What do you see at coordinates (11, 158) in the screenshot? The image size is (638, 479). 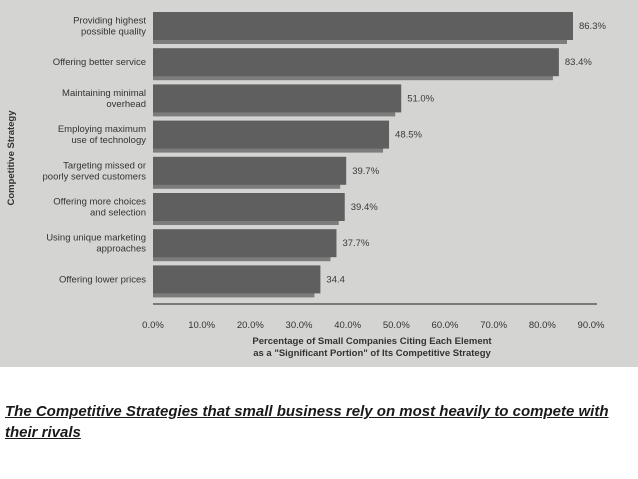 I see `y-axis-title: Competitive Strategy` at bounding box center [11, 158].